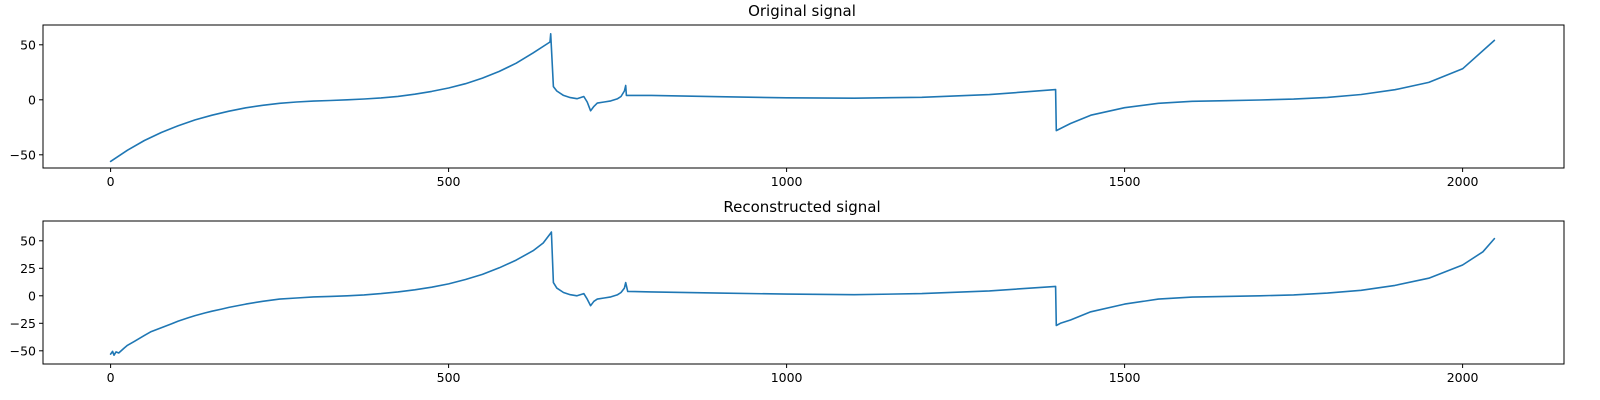 Image resolution: width=1600 pixels, height=400 pixels. I want to click on original-signal-x-tick-label: 0, so click(111, 181).